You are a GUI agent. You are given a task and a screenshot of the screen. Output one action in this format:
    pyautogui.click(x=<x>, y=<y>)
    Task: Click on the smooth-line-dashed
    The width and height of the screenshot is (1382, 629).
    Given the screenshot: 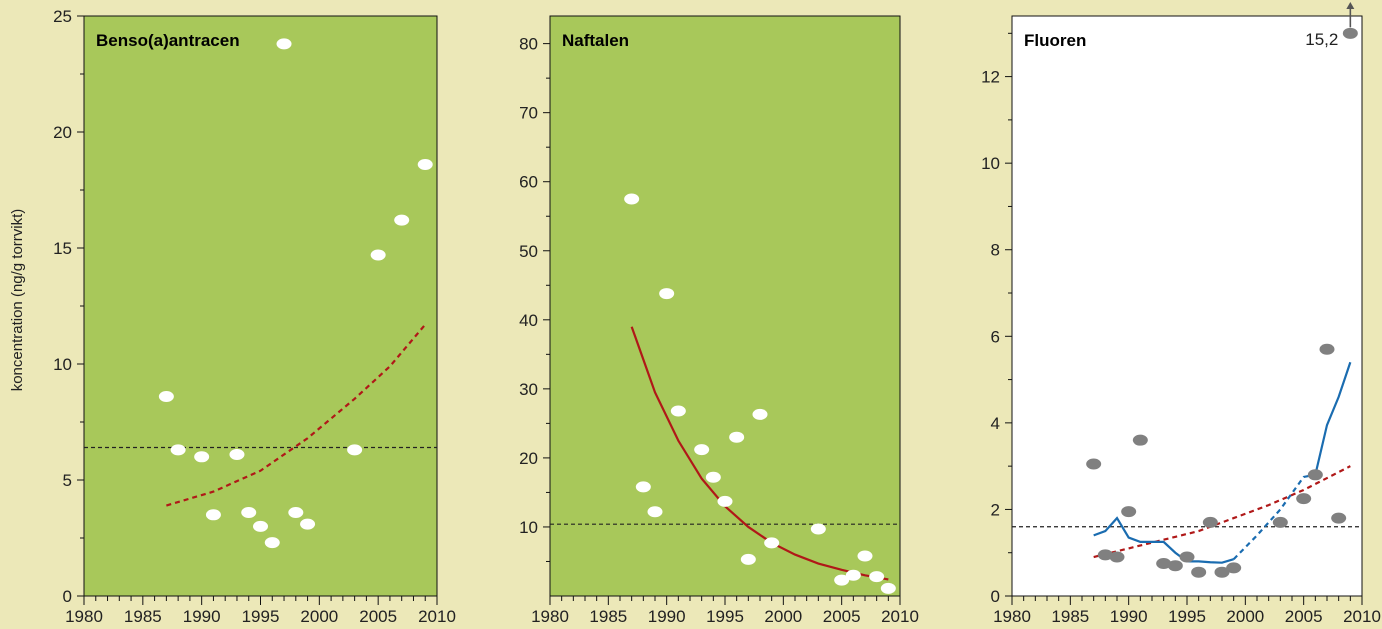 What is the action you would take?
    pyautogui.click(x=1274, y=516)
    